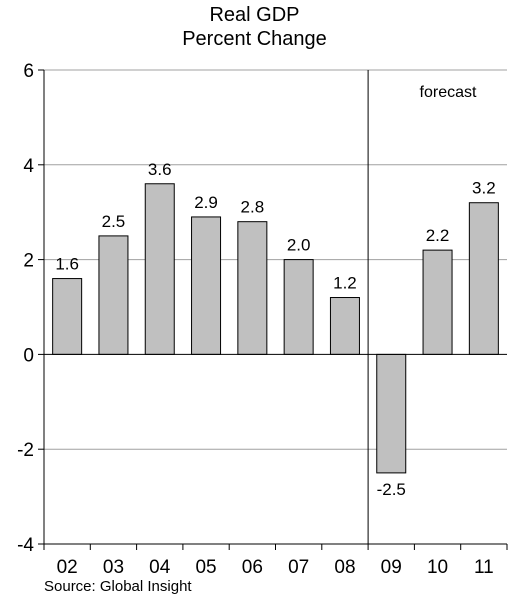  What do you see at coordinates (391, 567) in the screenshot?
I see `x-tick-label: 09` at bounding box center [391, 567].